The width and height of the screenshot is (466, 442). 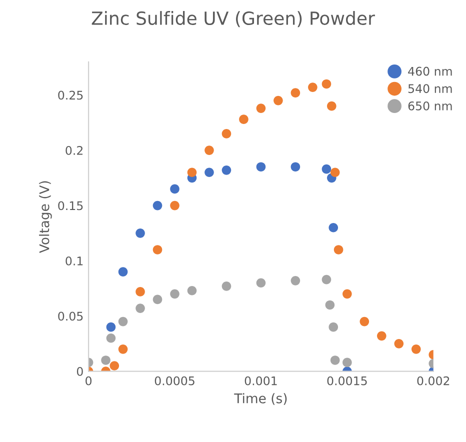 I want to click on chart-title: Zinc Sulfide UV (Green) Powder, so click(x=233, y=19).